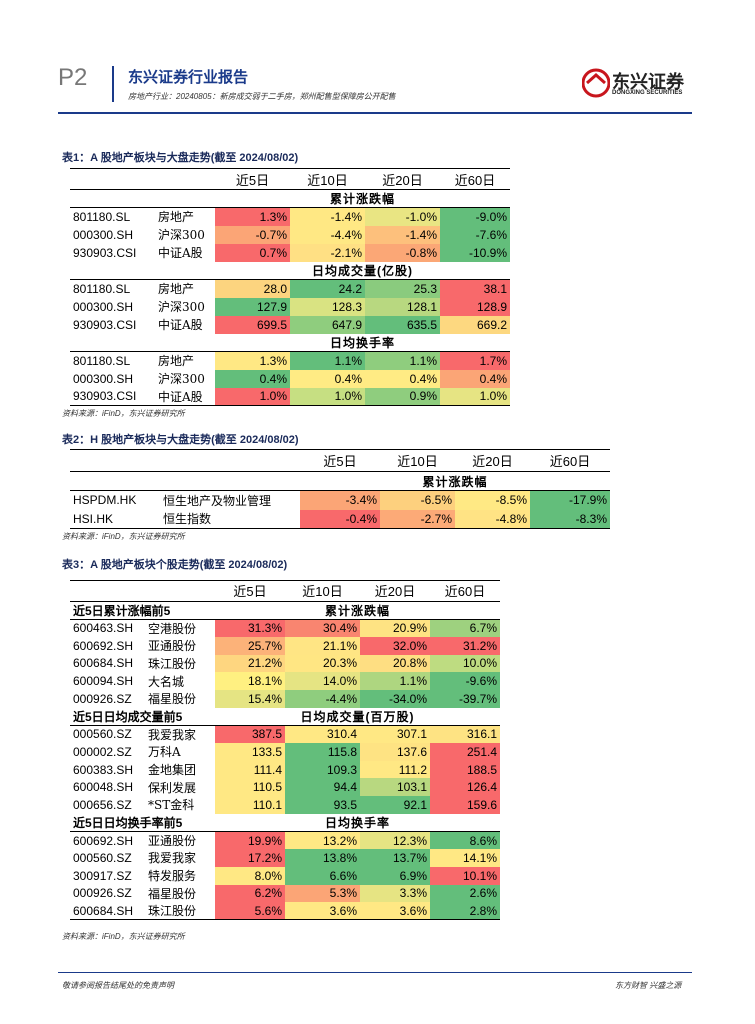 The width and height of the screenshot is (755, 1024). Describe the element at coordinates (180, 253) in the screenshot. I see `name: 中证A股` at that location.